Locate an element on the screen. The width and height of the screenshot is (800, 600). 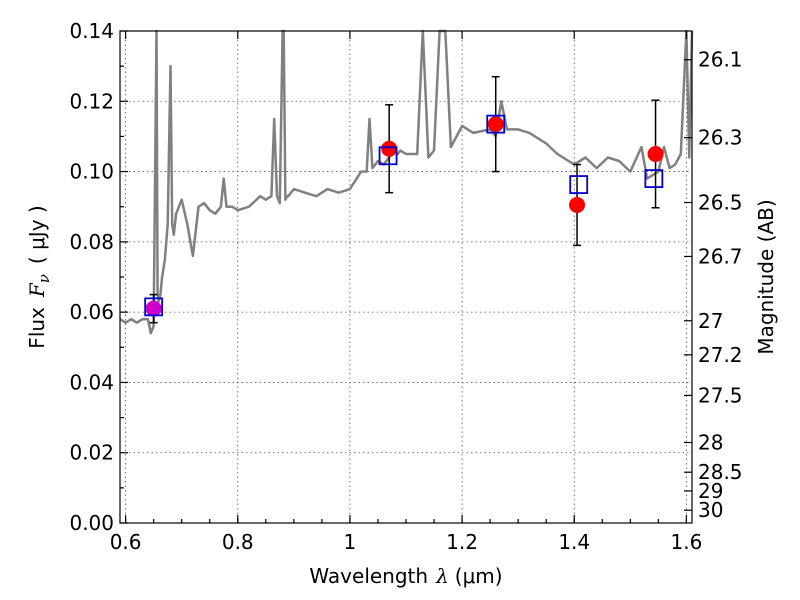
x-tick-label: 1 is located at coordinates (350, 542).